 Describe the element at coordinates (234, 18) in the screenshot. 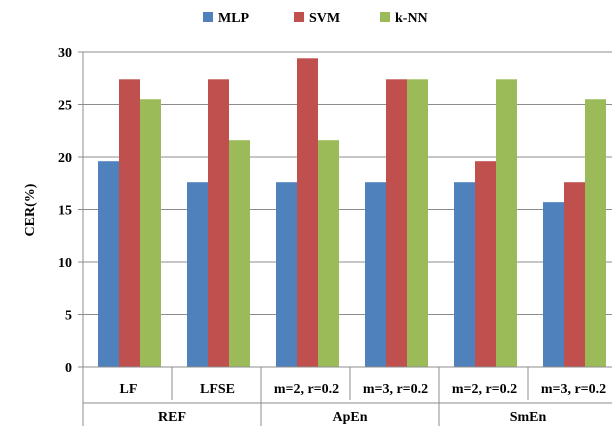

I see `legend-label: MLP` at that location.